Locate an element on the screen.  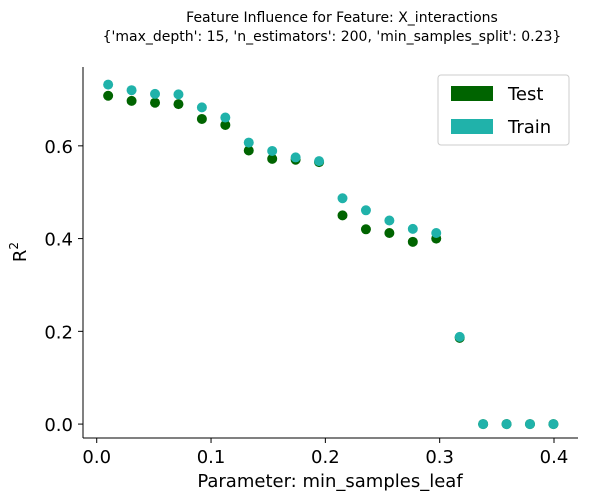
legend-swatch-test is located at coordinates (472, 93).